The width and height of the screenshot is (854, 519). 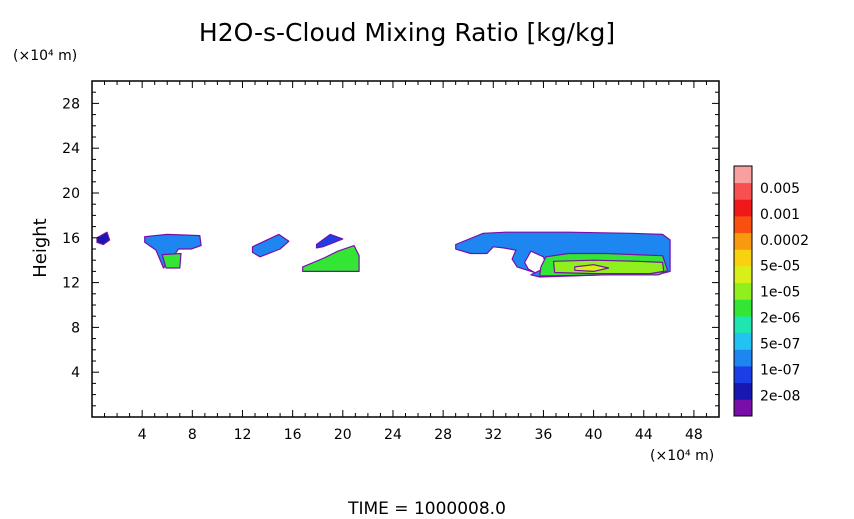 I want to click on y-tick-label: 16, so click(x=71, y=239).